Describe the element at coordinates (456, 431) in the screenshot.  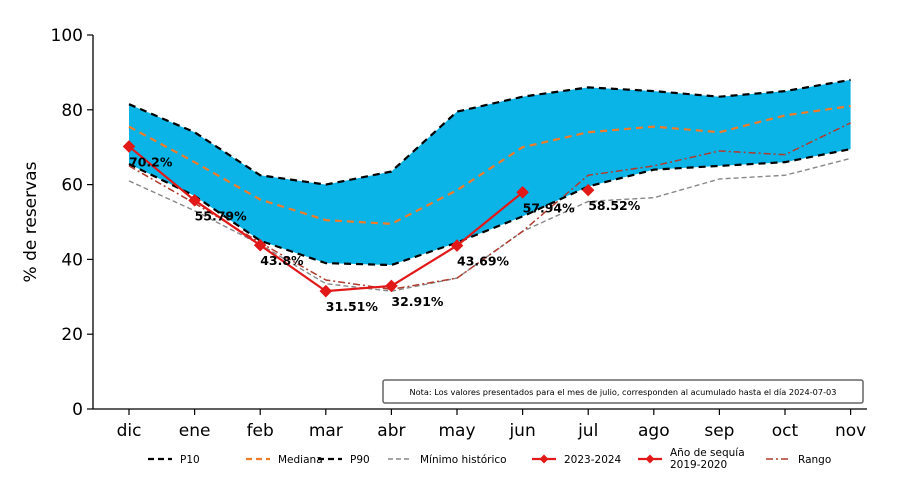
I see `x-tick-label-may: may` at that location.